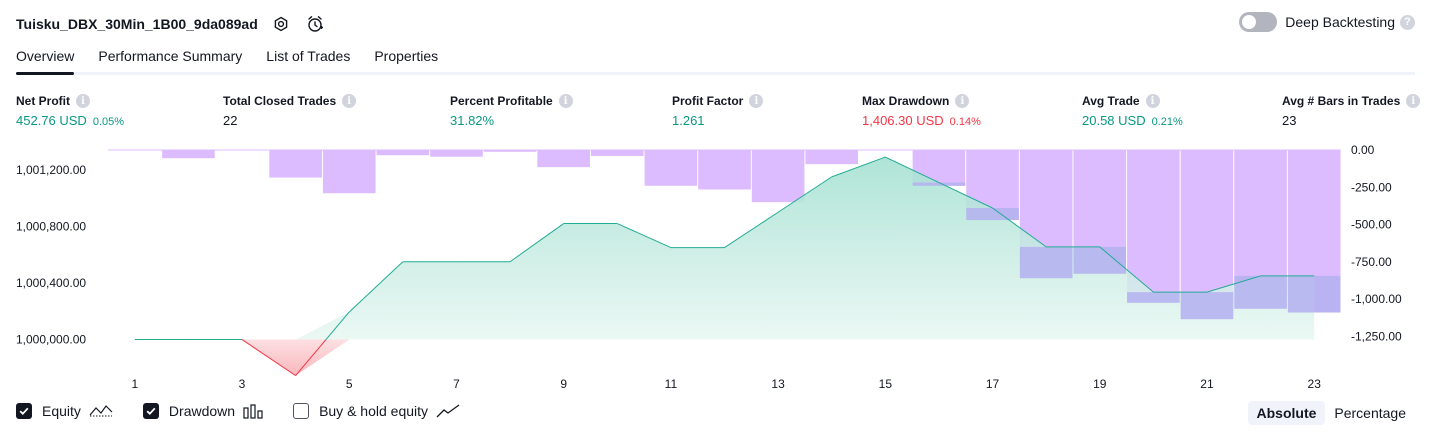 The height and width of the screenshot is (438, 1431). Describe the element at coordinates (290, 111) in the screenshot. I see `metric-total-closed-trades: Total Closed Trades i 22` at that location.